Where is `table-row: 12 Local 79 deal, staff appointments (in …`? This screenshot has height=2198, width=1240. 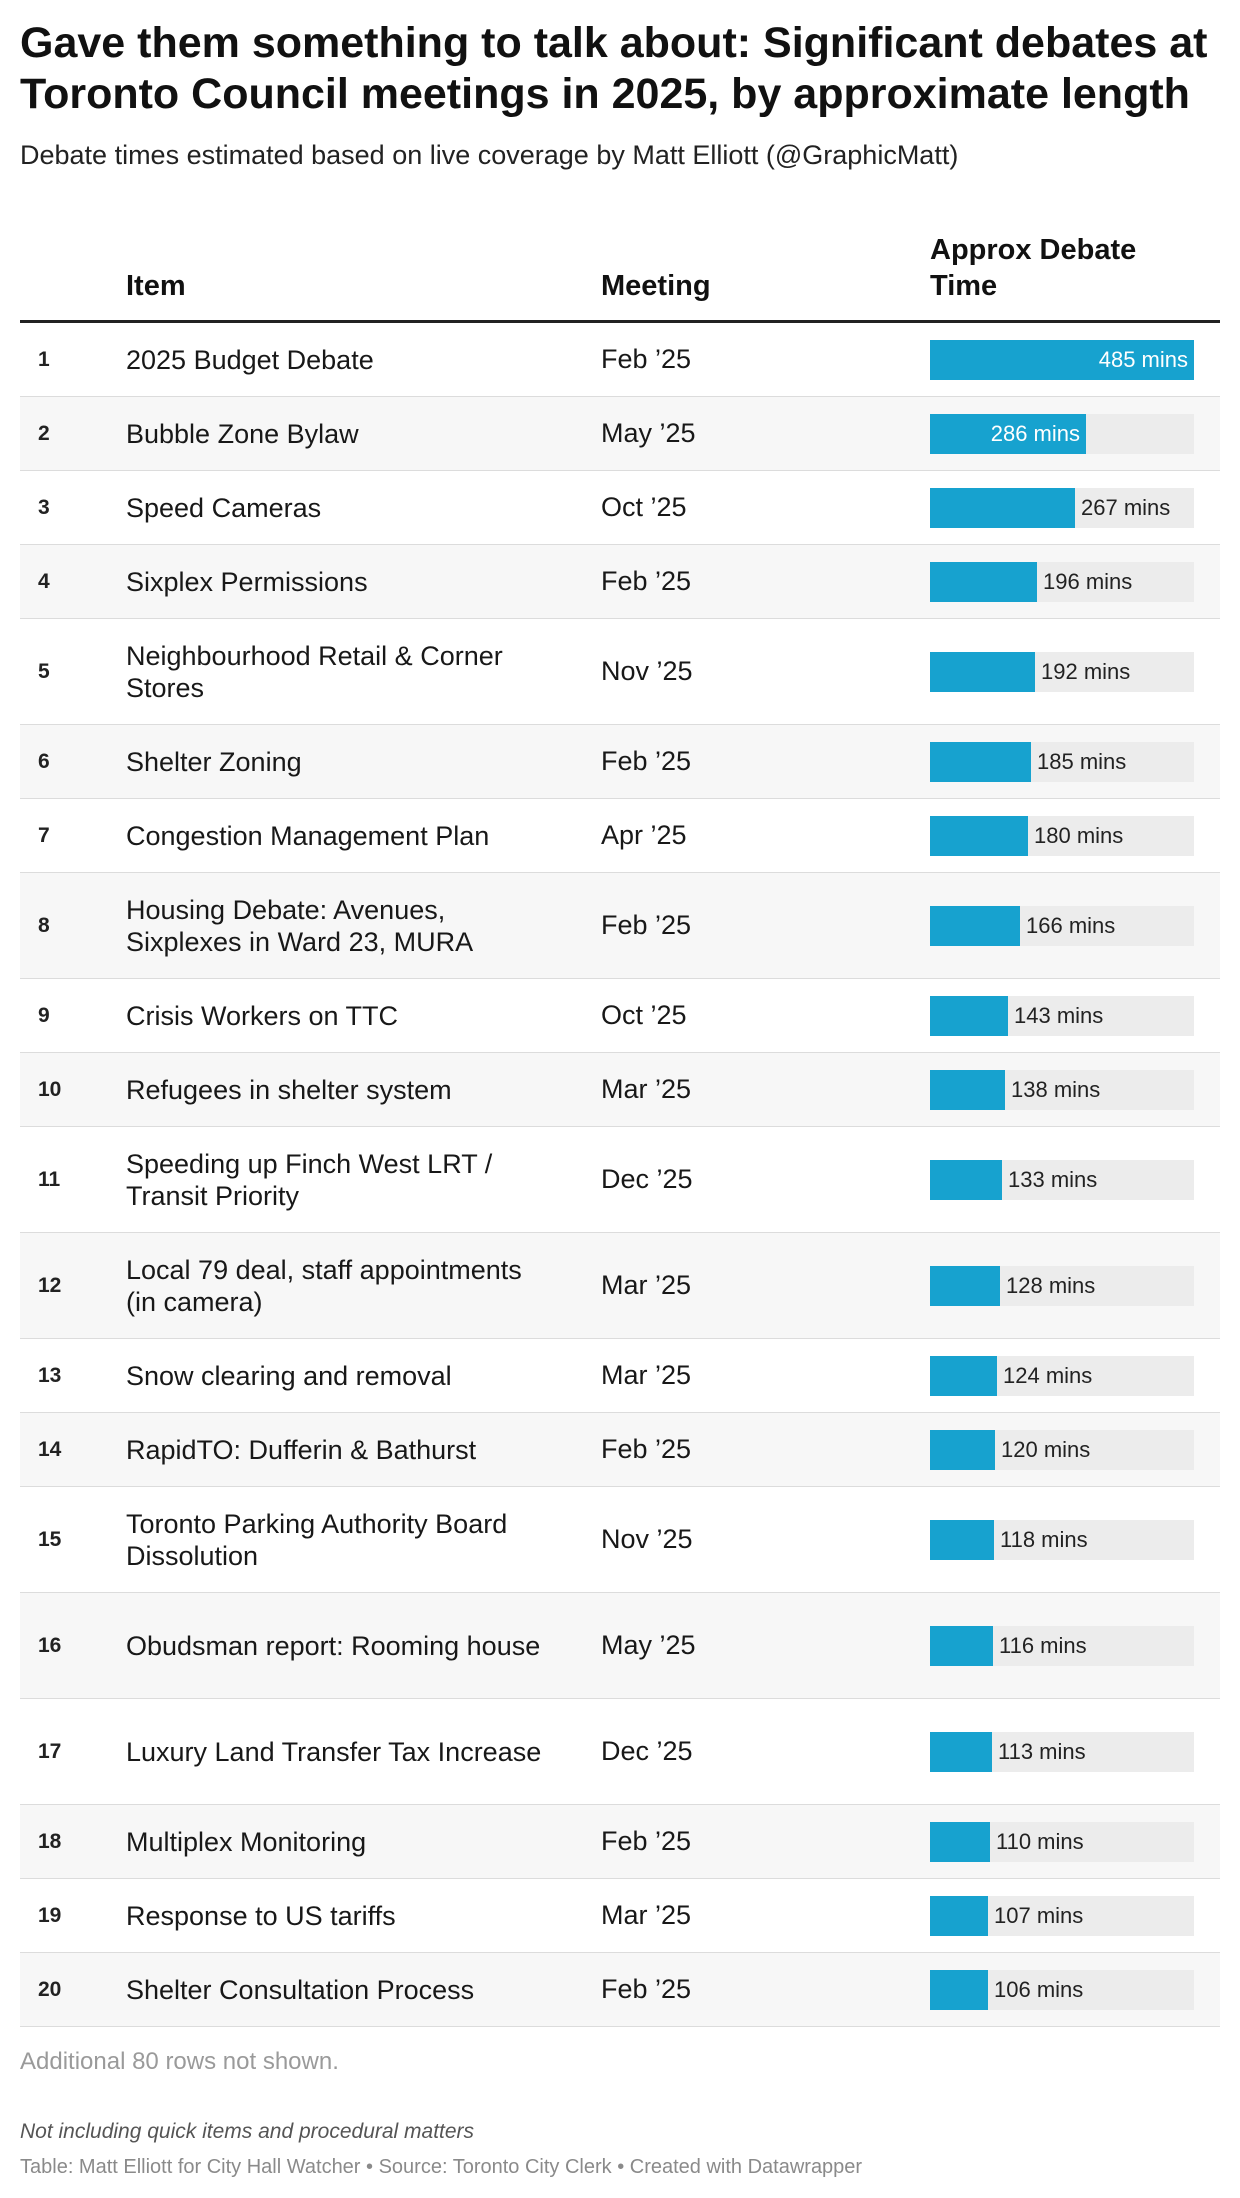 table-row: 12 Local 79 deal, staff appointments (in … is located at coordinates (620, 1286).